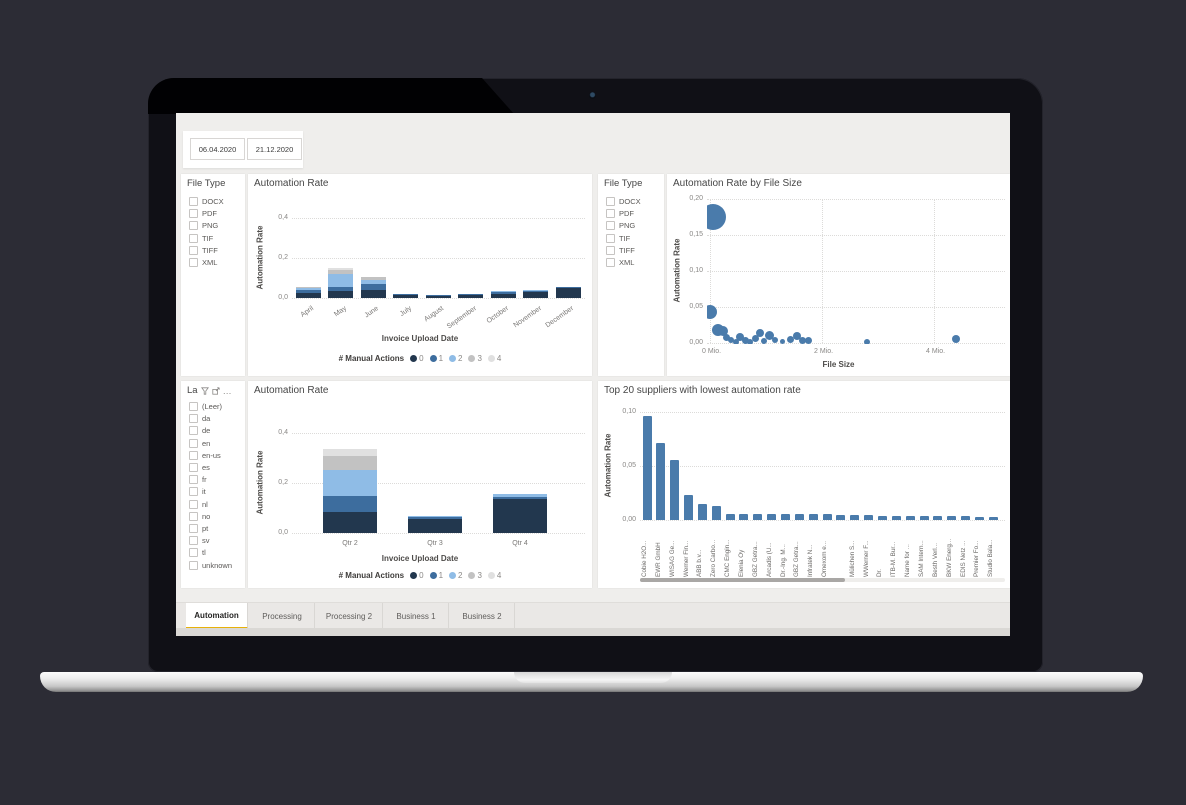 The image size is (1186, 805). Describe the element at coordinates (199, 430) in the screenshot. I see `slicer-checkbox-item: de` at that location.